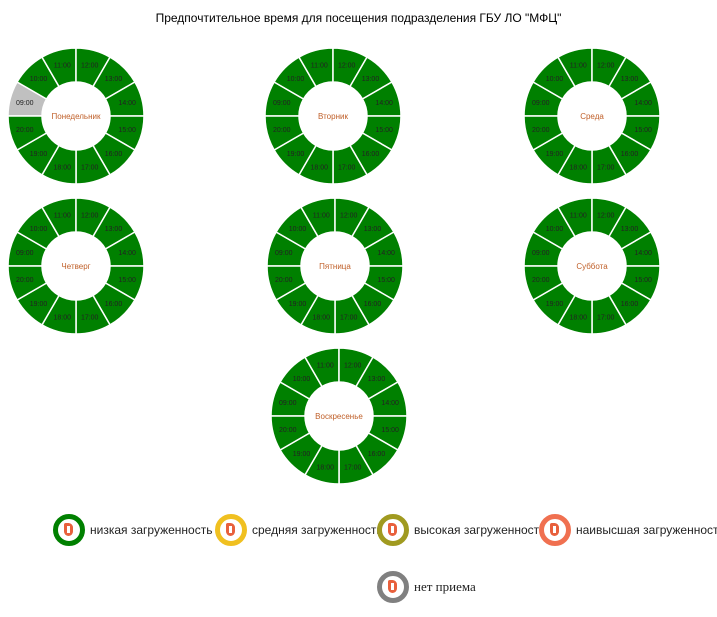 Image resolution: width=717 pixels, height=617 pixels. Describe the element at coordinates (461, 530) in the screenshot. I see `legend-high: высокая загруженность` at that location.